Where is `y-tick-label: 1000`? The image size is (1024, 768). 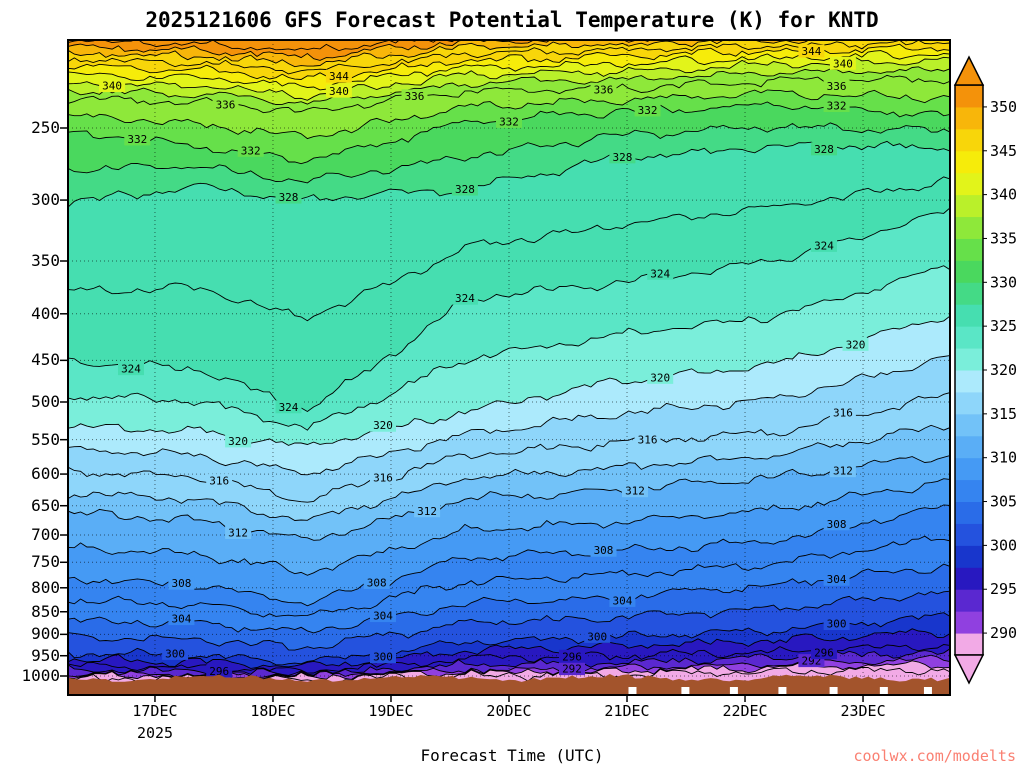 y-tick-label: 1000 is located at coordinates (40, 675).